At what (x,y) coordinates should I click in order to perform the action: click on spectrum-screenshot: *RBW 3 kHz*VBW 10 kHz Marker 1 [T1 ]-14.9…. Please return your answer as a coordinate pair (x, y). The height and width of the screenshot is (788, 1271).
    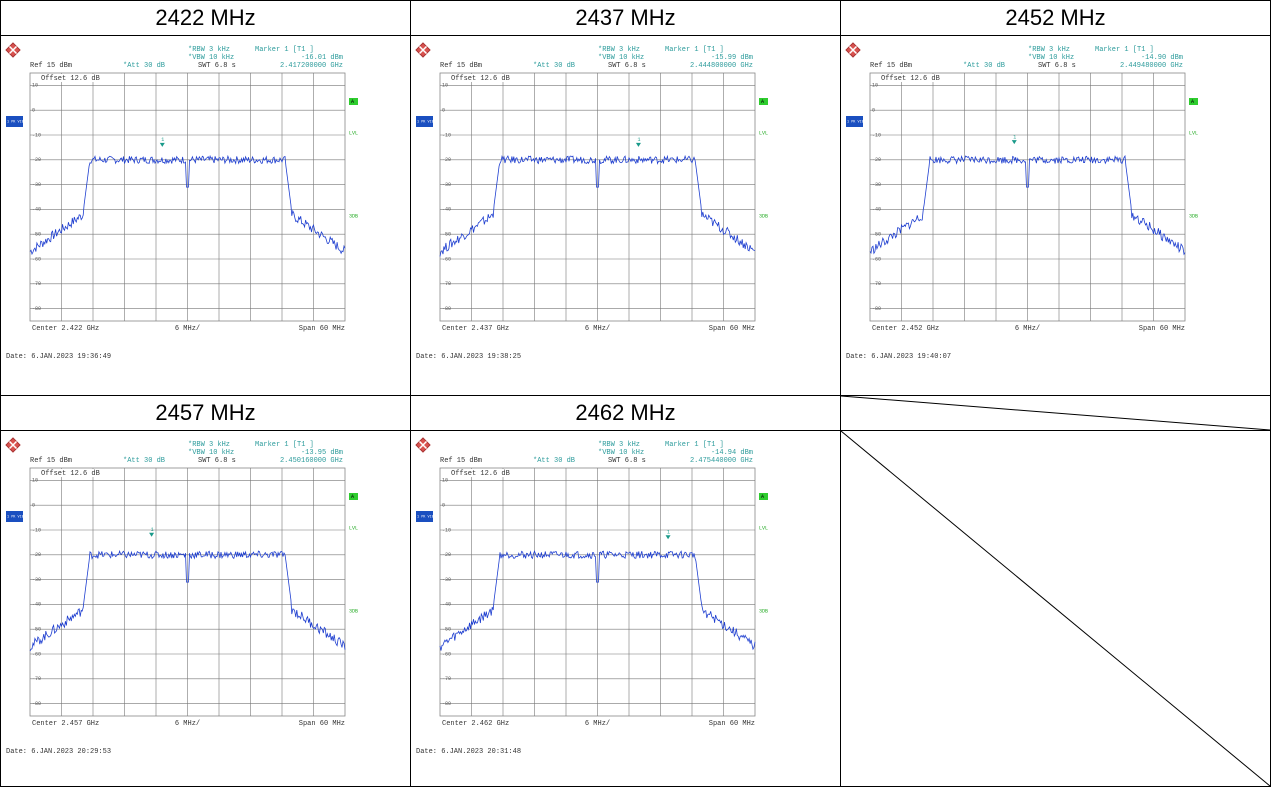
    Looking at the image, I should click on (1021, 201).